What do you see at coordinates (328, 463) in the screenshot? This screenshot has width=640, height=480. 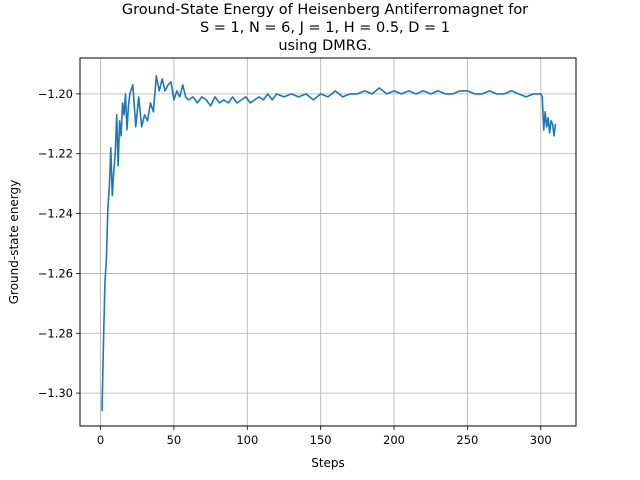 I see `x-axis-label: Steps` at bounding box center [328, 463].